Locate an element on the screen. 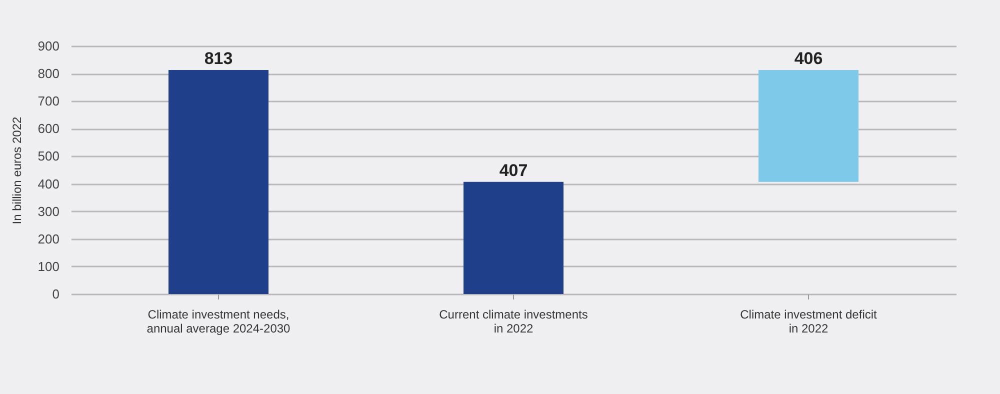 The height and width of the screenshot is (394, 1000). data-label: 813 is located at coordinates (218, 58).